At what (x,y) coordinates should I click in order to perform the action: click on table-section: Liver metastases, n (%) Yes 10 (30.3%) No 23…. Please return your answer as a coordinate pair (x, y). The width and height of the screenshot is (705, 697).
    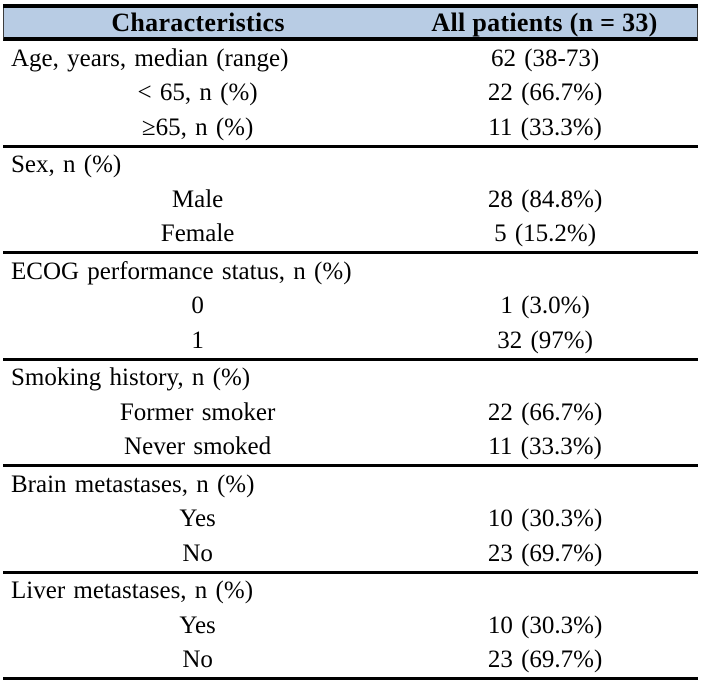
    Looking at the image, I should click on (350, 627).